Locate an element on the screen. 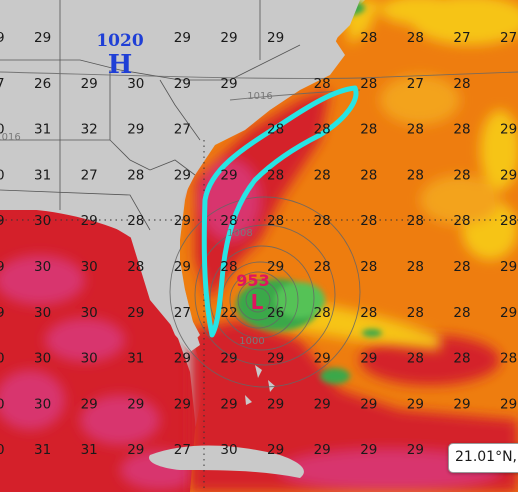 The image size is (518, 492). high-pressure-value: 1020 is located at coordinates (119, 41).